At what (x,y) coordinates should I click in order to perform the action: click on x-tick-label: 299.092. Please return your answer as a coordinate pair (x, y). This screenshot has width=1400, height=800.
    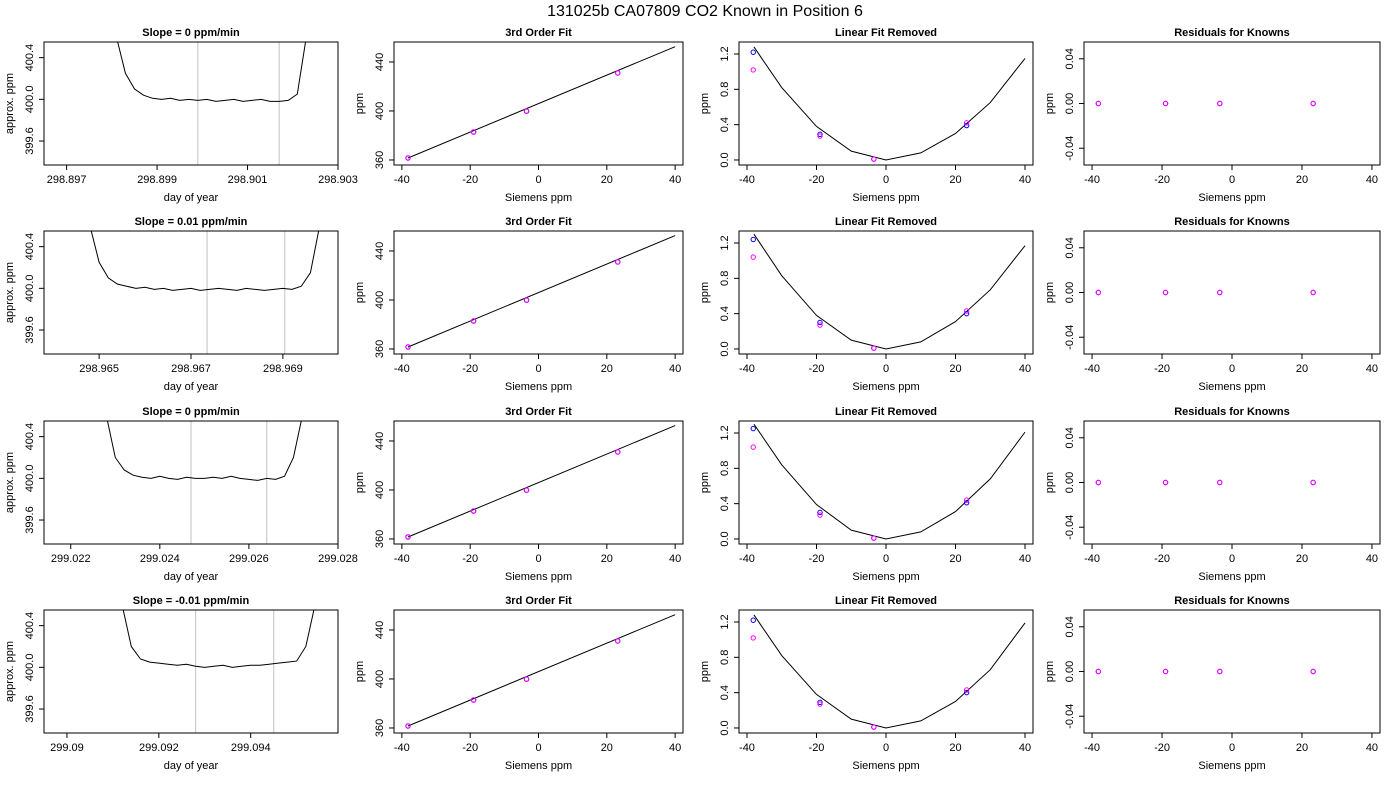
    Looking at the image, I should click on (159, 748).